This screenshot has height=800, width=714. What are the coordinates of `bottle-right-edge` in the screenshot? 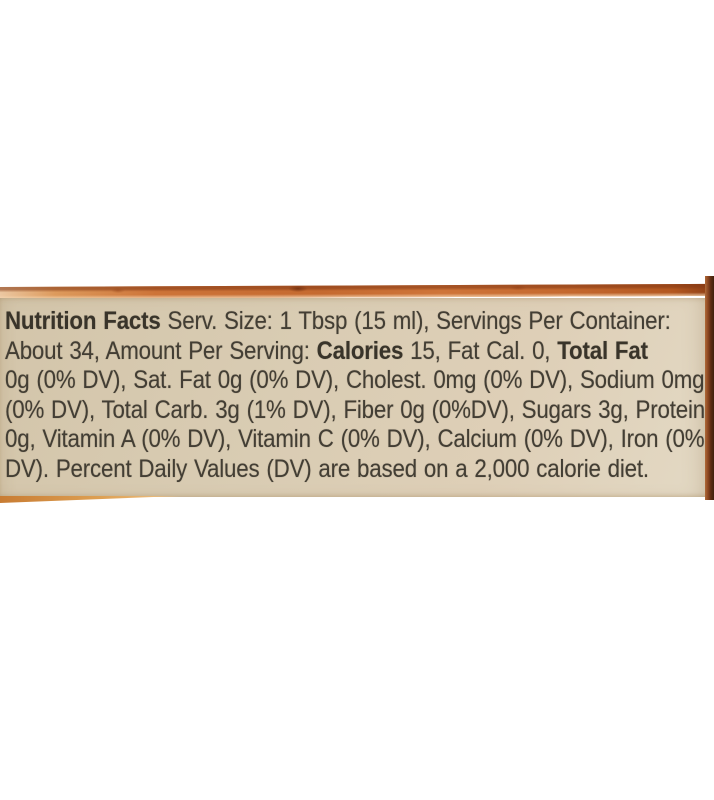 It's located at (709, 388).